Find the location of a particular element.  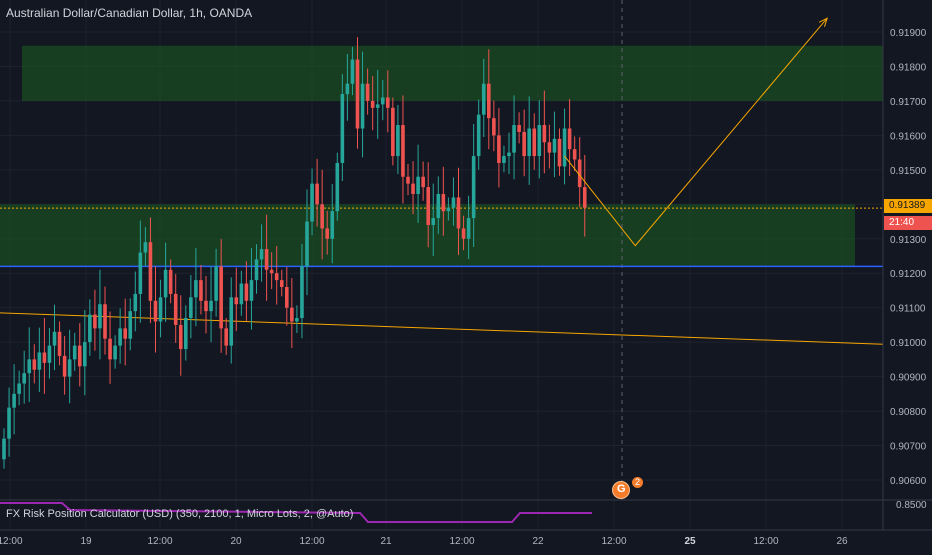

x-tick-label: 22 is located at coordinates (538, 541).